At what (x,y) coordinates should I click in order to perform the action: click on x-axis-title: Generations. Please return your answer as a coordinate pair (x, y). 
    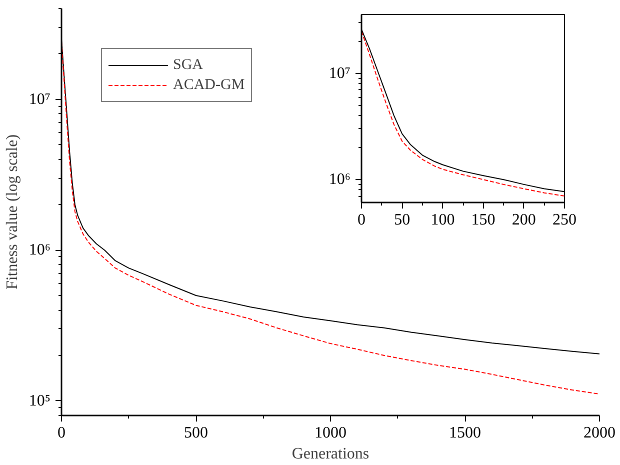
    Looking at the image, I should click on (331, 454).